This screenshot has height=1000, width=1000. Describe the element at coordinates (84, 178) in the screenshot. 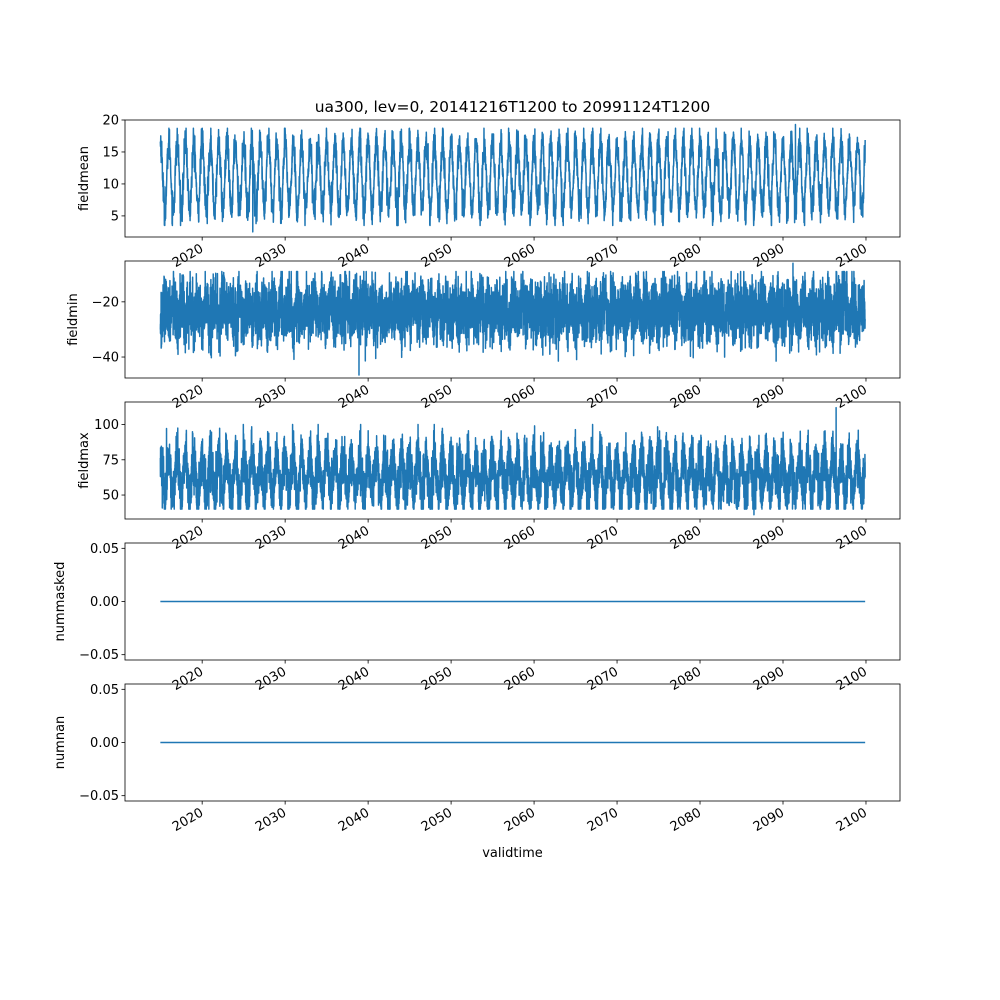

I see `y-axis-label: fieldmean` at that location.